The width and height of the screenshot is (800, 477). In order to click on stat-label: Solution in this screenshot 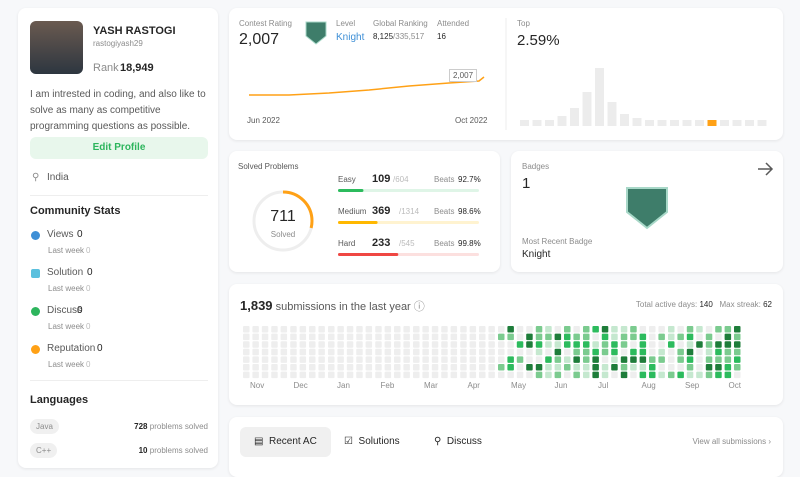, I will do `click(65, 272)`.